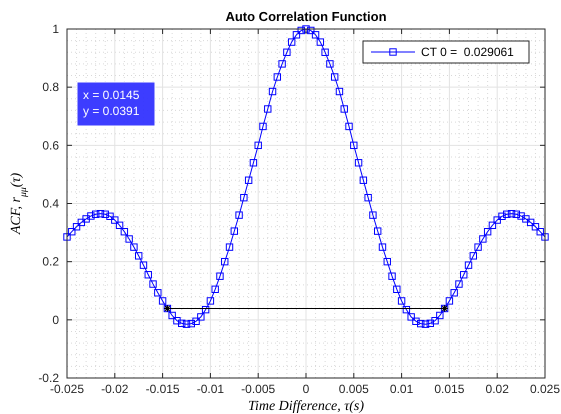 The height and width of the screenshot is (414, 561). I want to click on y-tick-label: 0.6, so click(51, 145).